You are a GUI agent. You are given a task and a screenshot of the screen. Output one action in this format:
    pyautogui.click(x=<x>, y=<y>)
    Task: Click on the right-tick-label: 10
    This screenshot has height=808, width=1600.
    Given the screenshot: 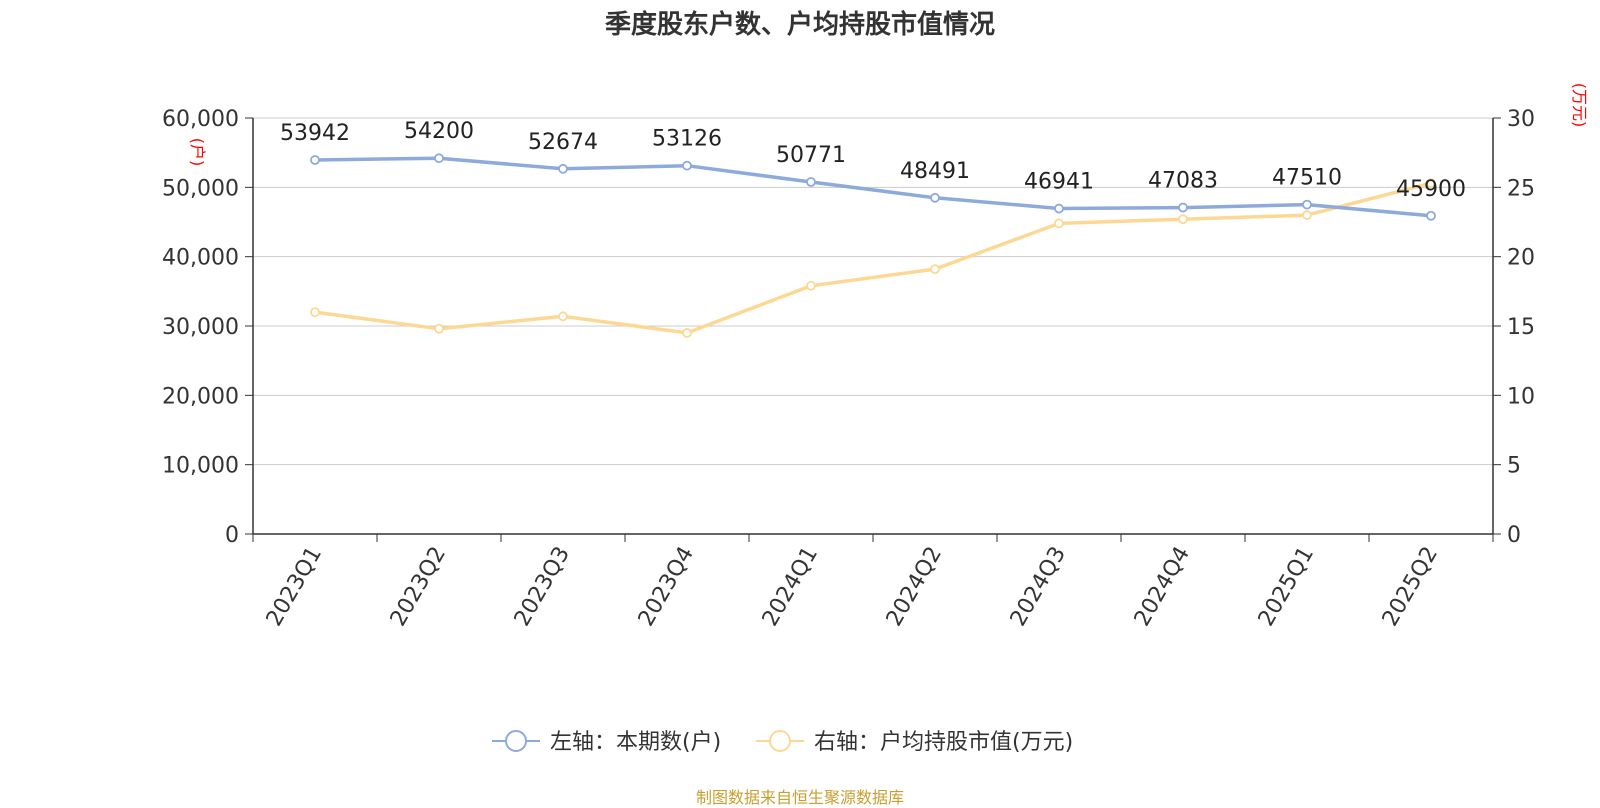 What is the action you would take?
    pyautogui.click(x=1521, y=396)
    